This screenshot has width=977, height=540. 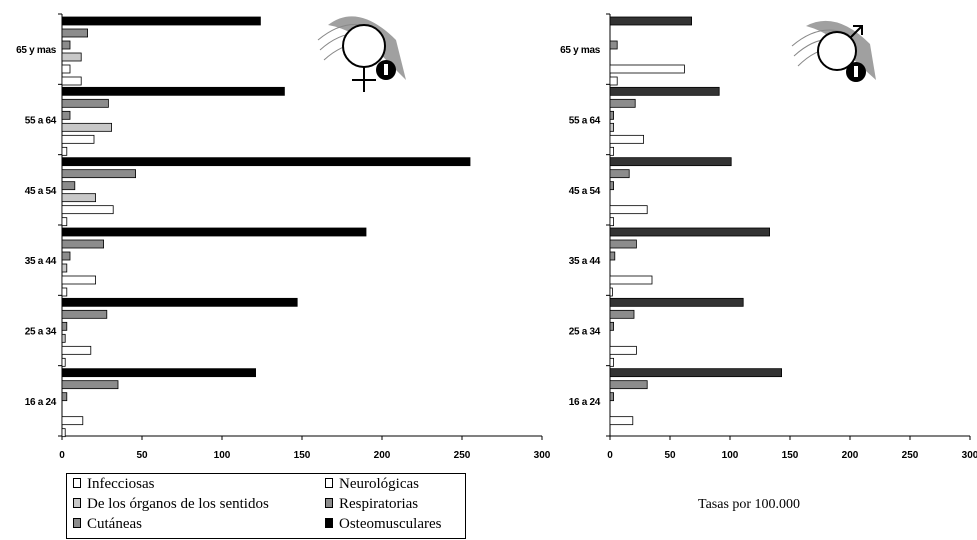 I want to click on legend-label: Infecciosas, so click(x=121, y=484).